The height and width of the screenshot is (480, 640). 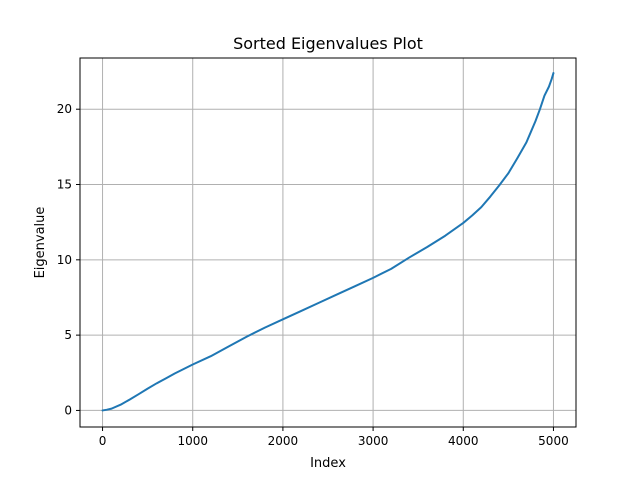 What do you see at coordinates (553, 441) in the screenshot?
I see `x-tick-label: 5000` at bounding box center [553, 441].